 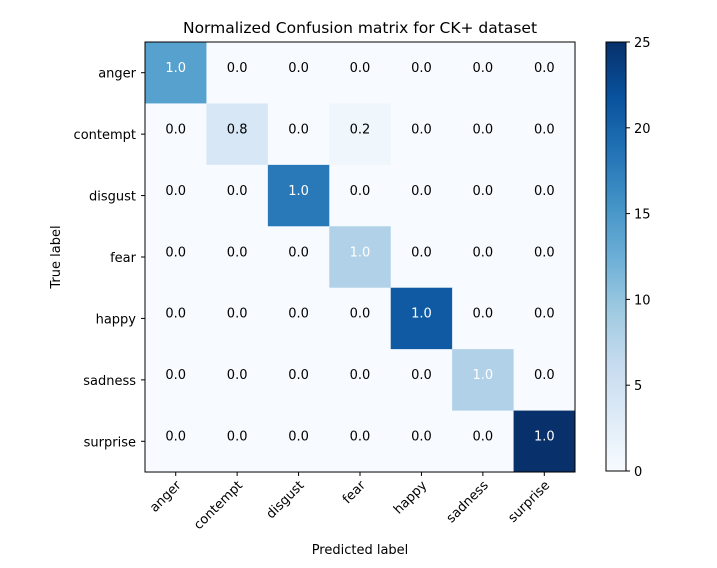 I want to click on x-tick-label: fear, so click(x=354, y=492).